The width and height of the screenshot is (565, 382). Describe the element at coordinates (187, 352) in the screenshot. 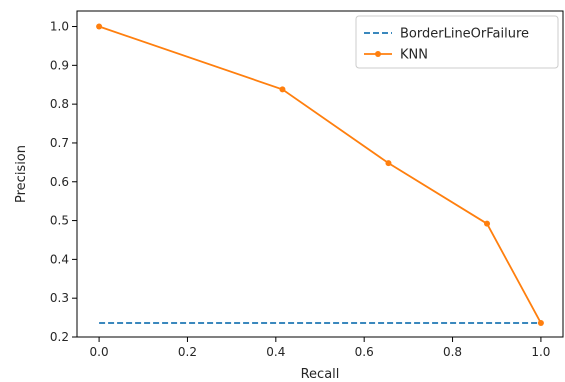

I see `x-tick-label: 0.2` at that location.